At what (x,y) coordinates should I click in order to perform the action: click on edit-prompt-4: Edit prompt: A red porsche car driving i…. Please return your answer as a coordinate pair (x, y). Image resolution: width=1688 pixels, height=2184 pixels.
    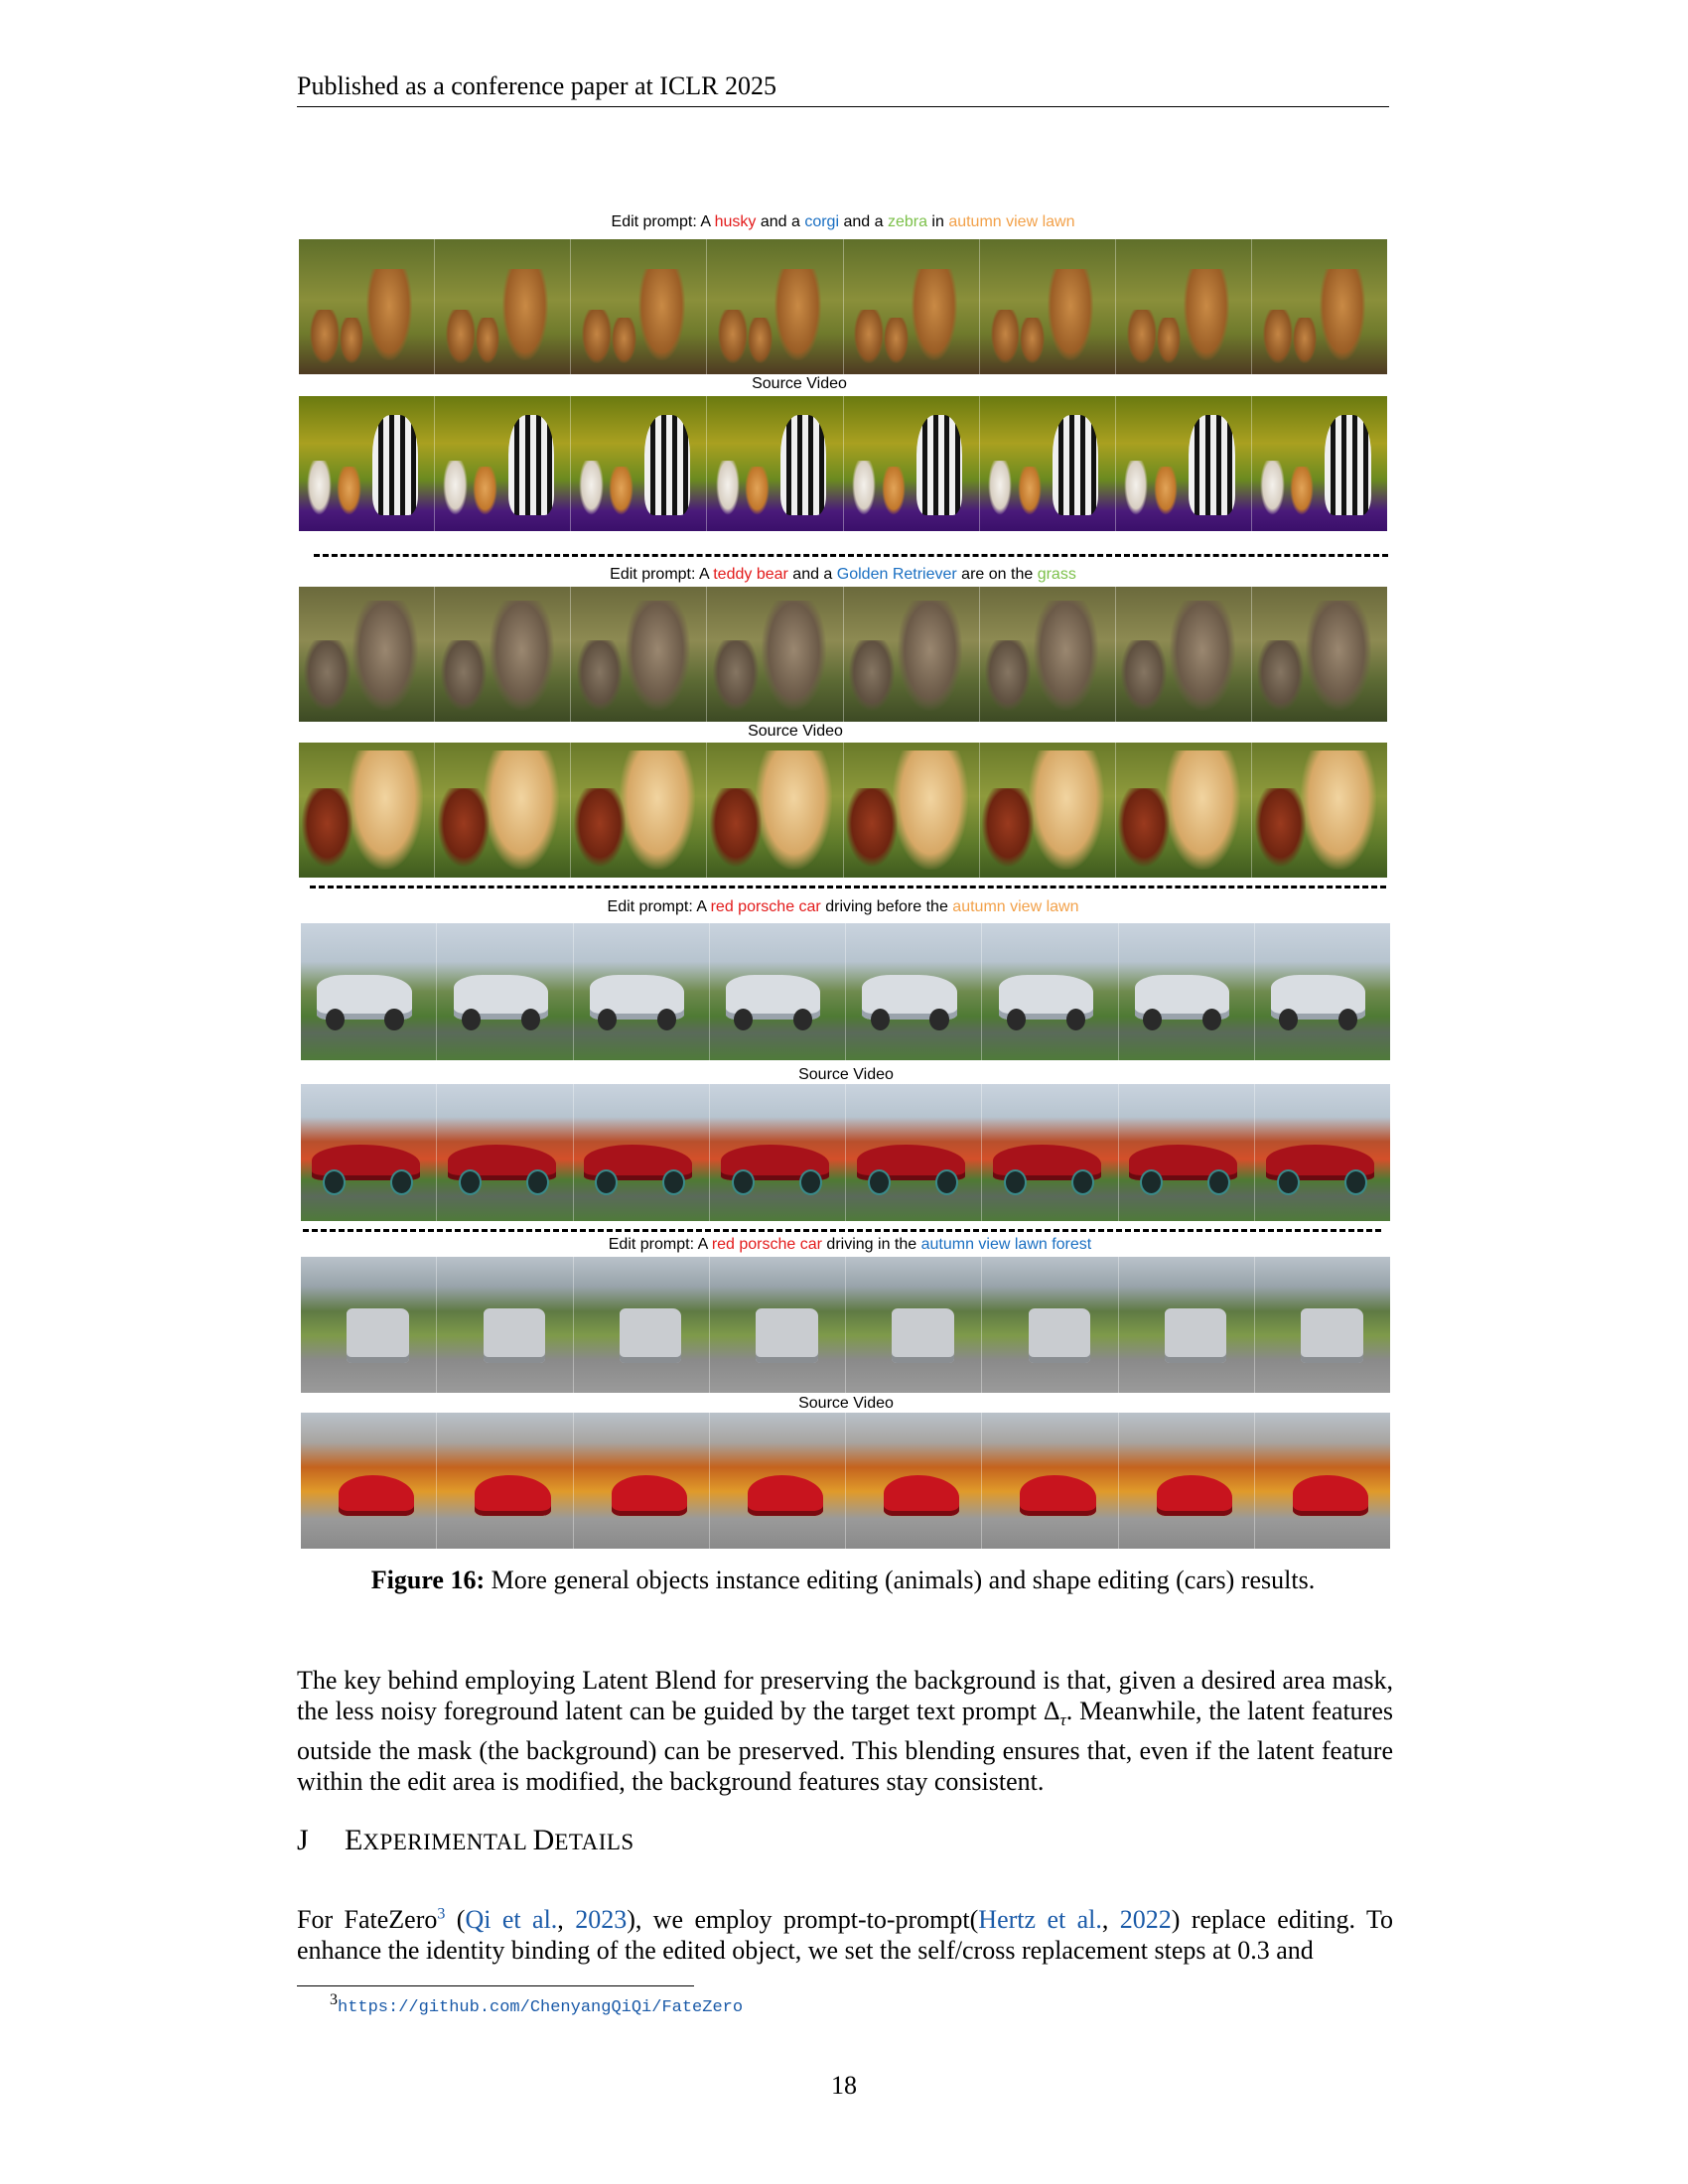
    Looking at the image, I should click on (850, 1244).